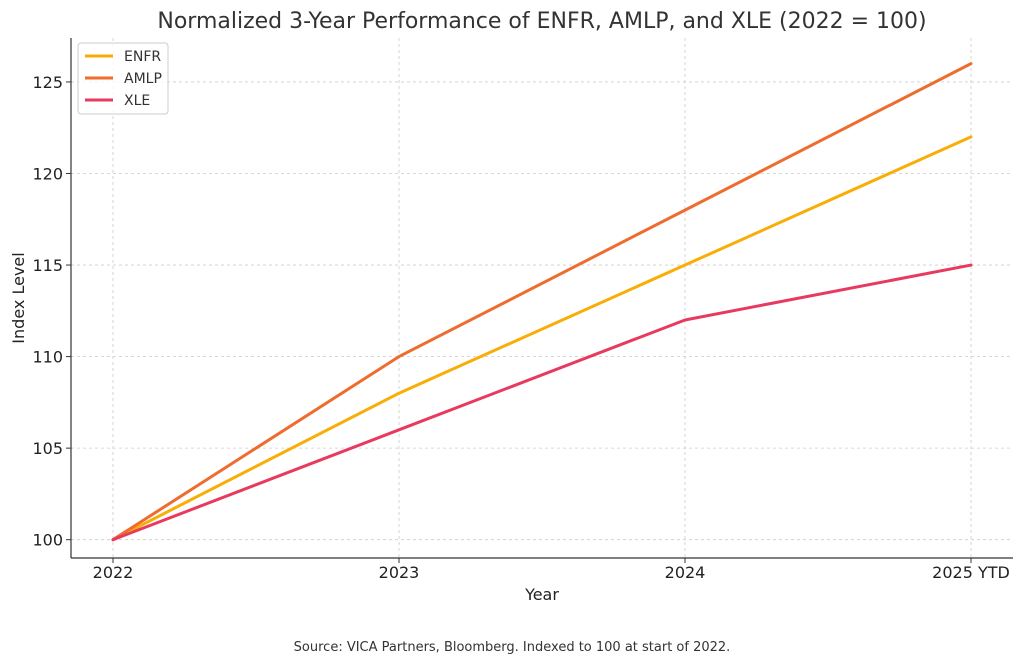 This screenshot has width=1024, height=664. Describe the element at coordinates (685, 572) in the screenshot. I see `x-tick-label: 2024` at that location.